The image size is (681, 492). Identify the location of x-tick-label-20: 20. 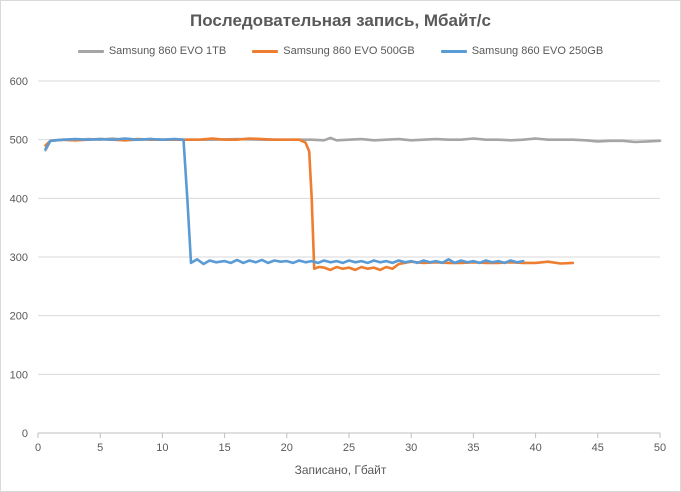
(287, 448).